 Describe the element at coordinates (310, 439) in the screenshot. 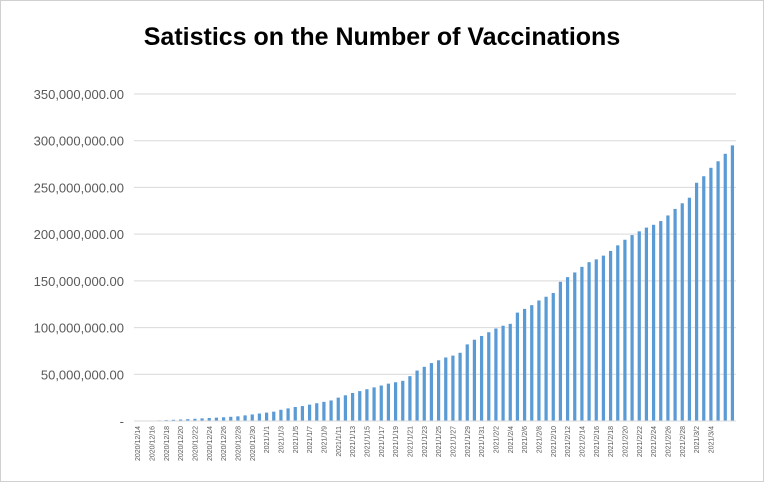

I see `x-tick-label: 2021/1/7` at that location.